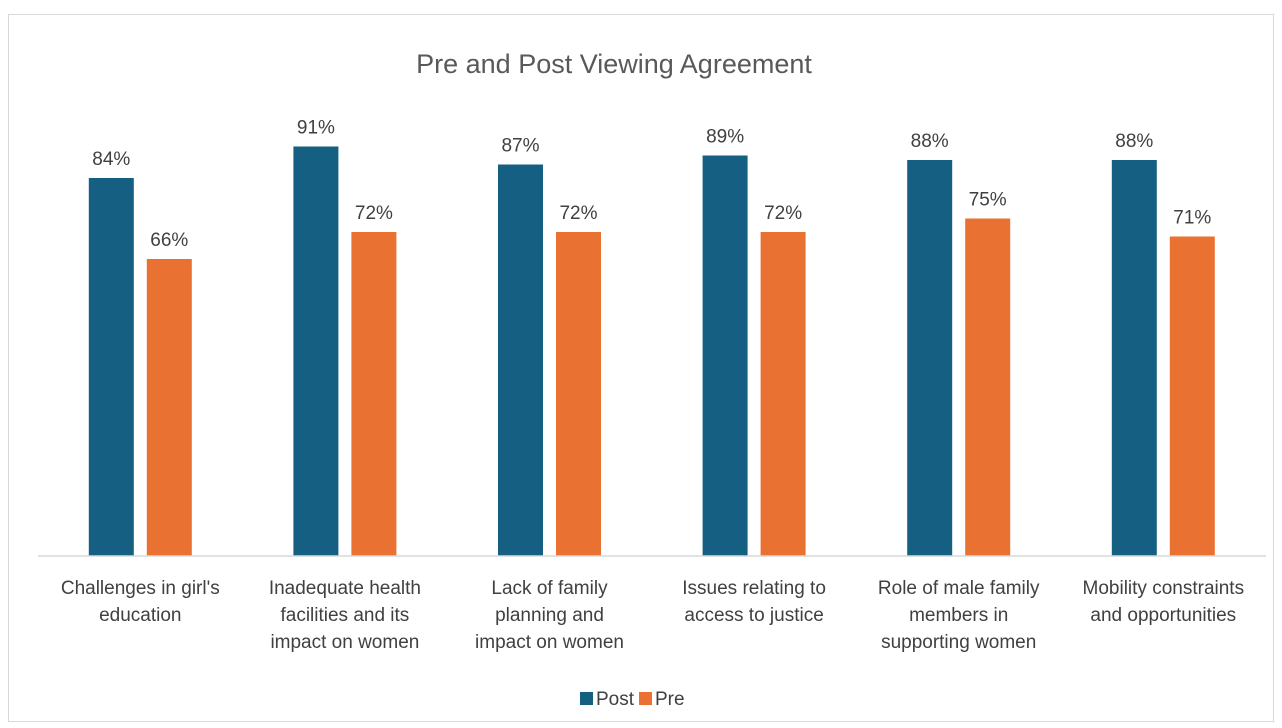  I want to click on data-label-post-2: 87%, so click(520, 146).